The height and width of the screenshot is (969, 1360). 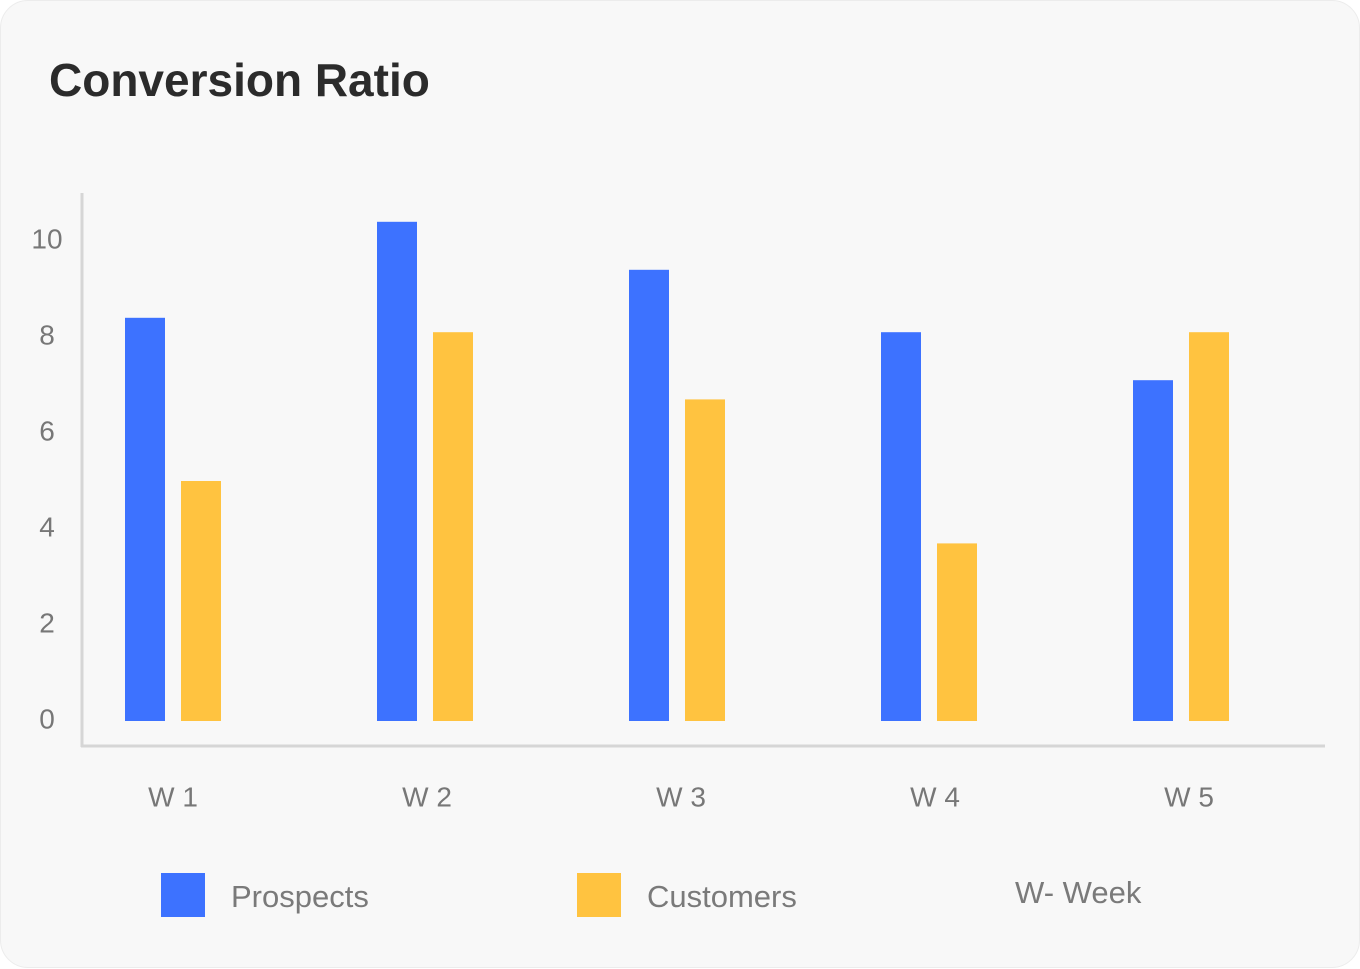 What do you see at coordinates (722, 896) in the screenshot?
I see `legend-label-customers: Customers` at bounding box center [722, 896].